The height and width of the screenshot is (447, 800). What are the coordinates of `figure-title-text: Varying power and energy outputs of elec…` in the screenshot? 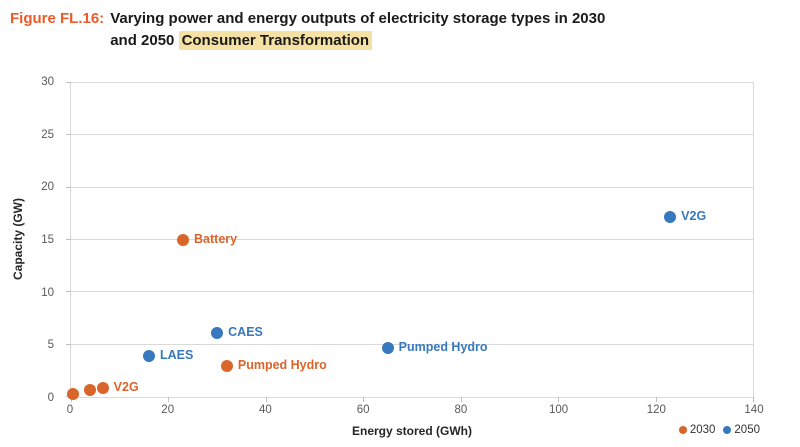 It's located at (357, 30).